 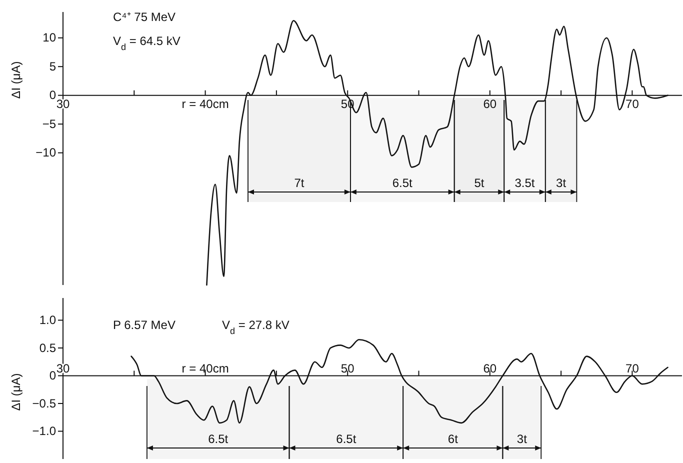 What do you see at coordinates (49, 37) in the screenshot?
I see `y-tick-label: 10` at bounding box center [49, 37].